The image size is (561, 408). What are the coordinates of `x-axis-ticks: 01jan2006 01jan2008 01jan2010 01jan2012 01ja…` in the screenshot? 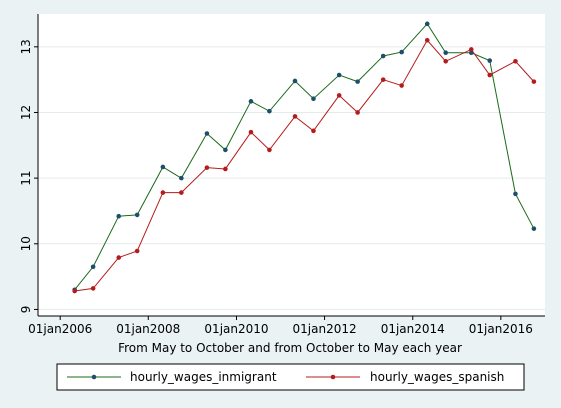 It's located at (280, 326).